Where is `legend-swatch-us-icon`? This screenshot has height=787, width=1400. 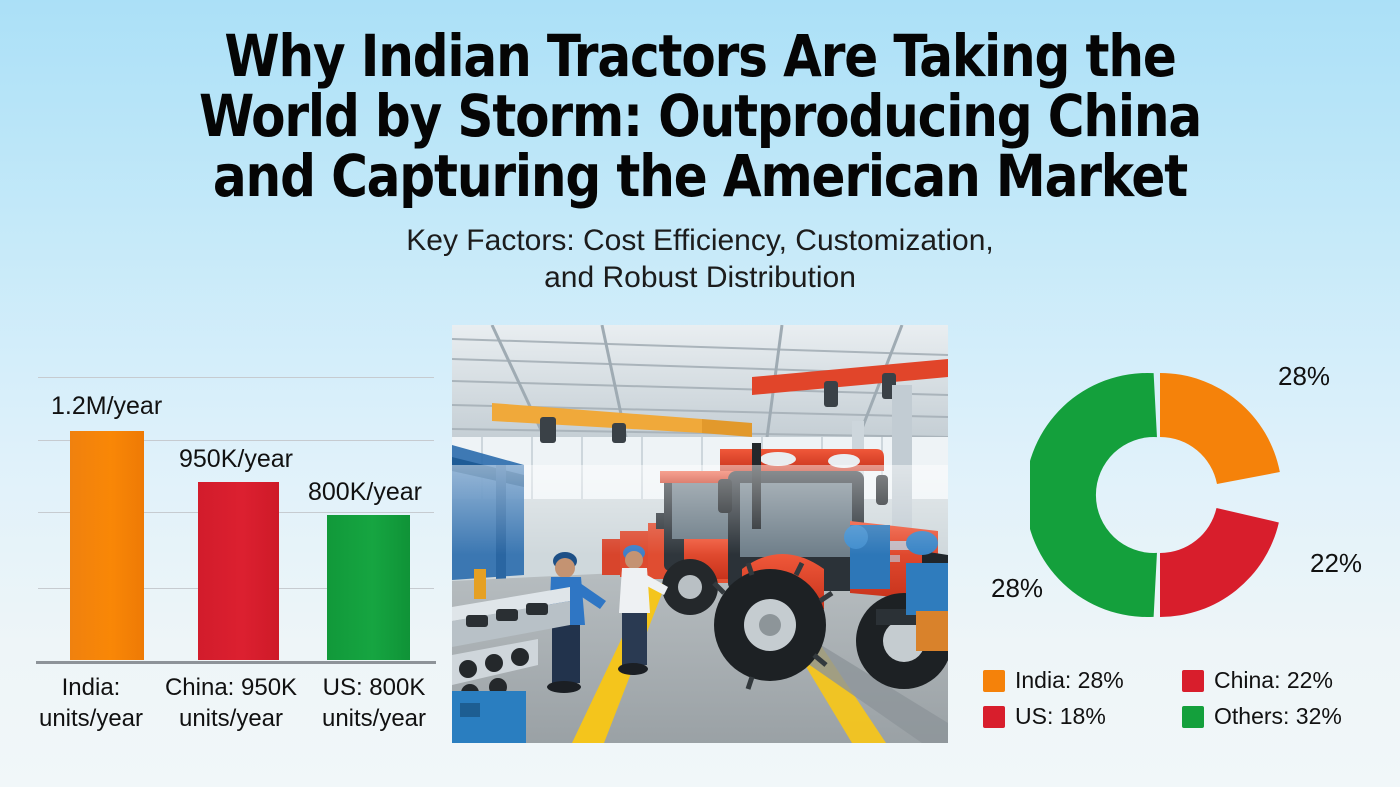
legend-swatch-us-icon is located at coordinates (994, 716).